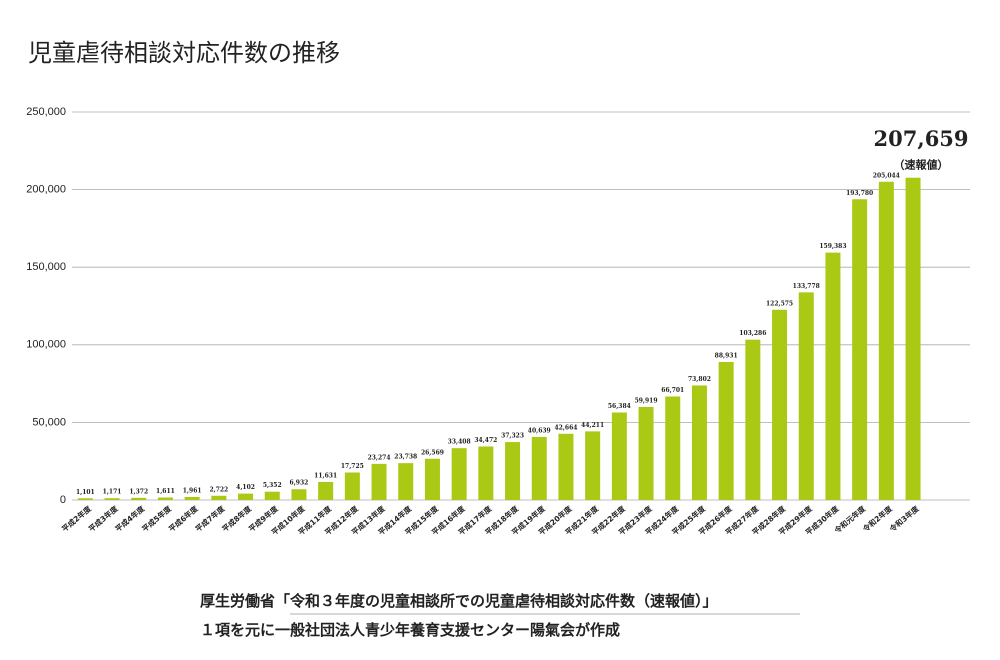 The image size is (1000, 660). I want to click on y-tick-label: 150,000, so click(46, 267).